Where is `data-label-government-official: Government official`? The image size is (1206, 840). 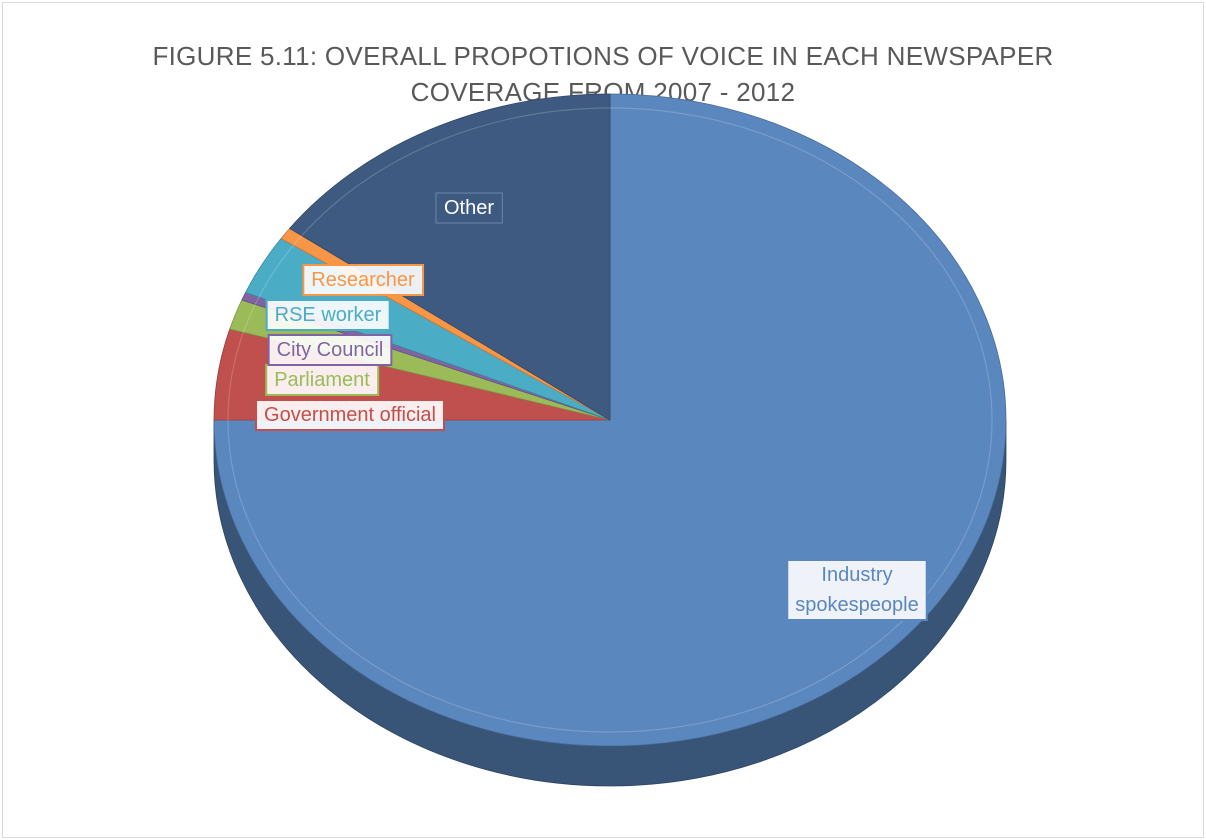
data-label-government-official: Government official is located at coordinates (350, 415).